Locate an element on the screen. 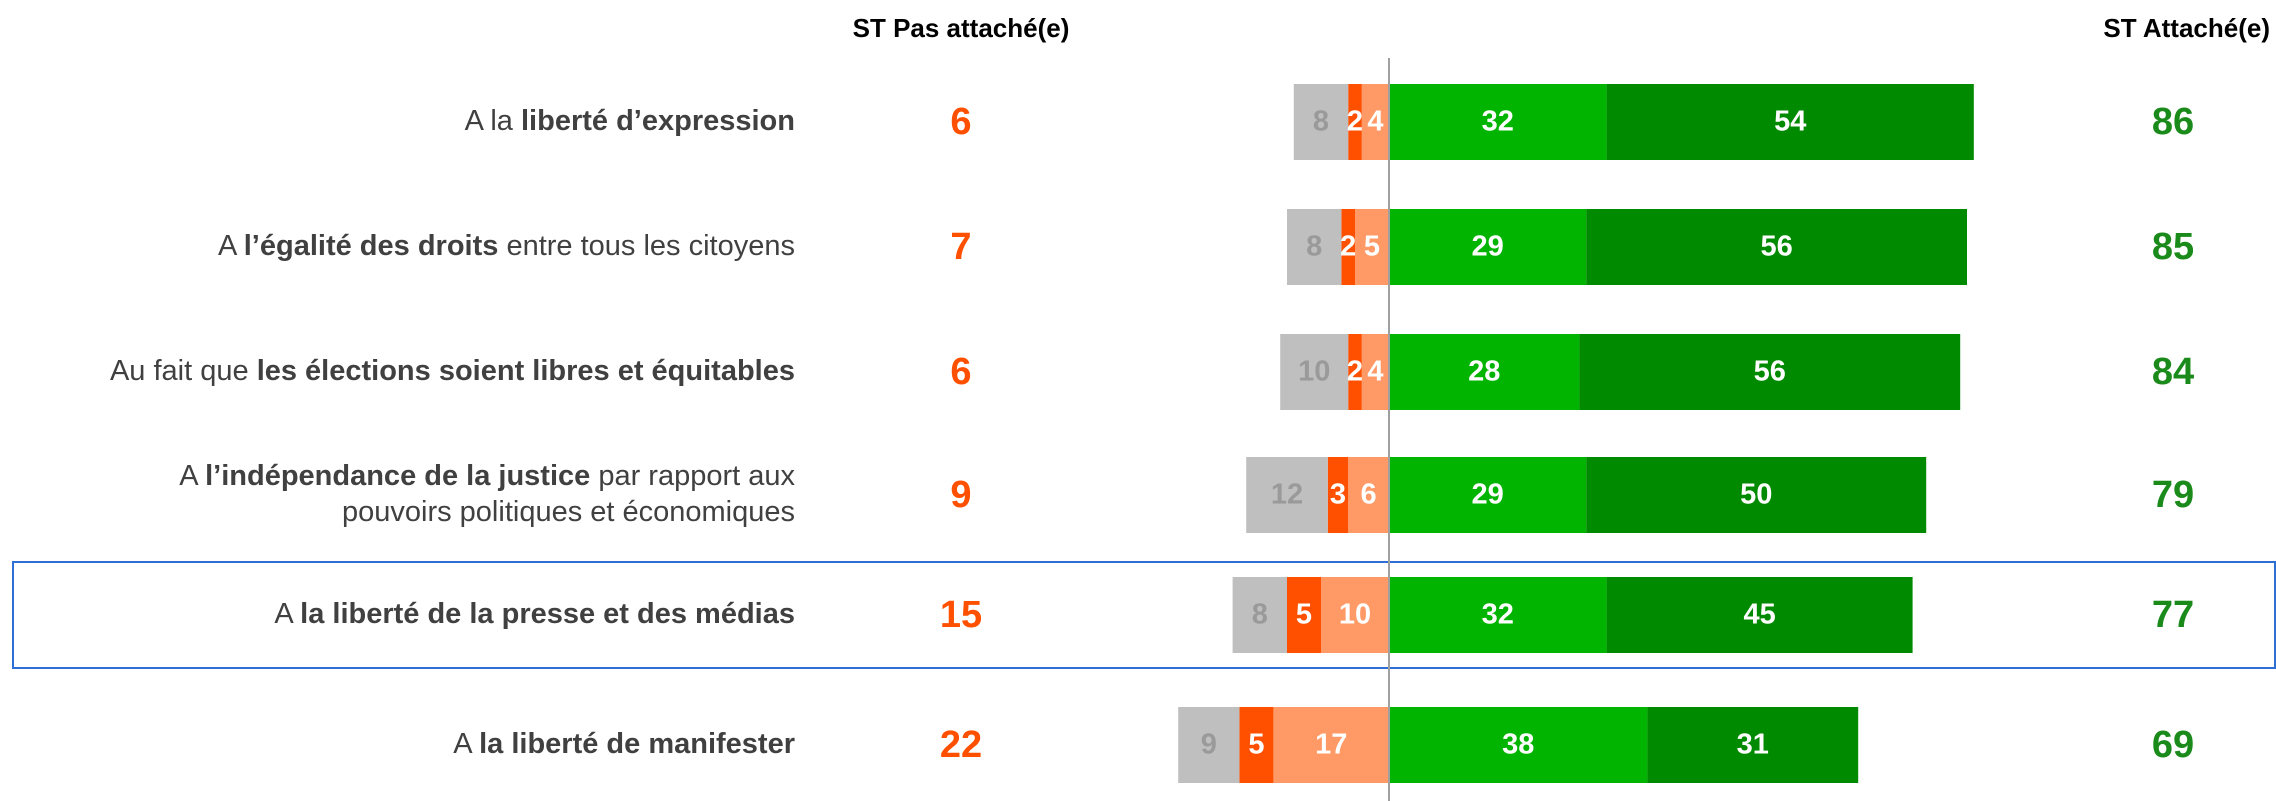 Image resolution: width=2276 pixels, height=801 pixels. category-label: A la liberté de manifester is located at coordinates (624, 744).